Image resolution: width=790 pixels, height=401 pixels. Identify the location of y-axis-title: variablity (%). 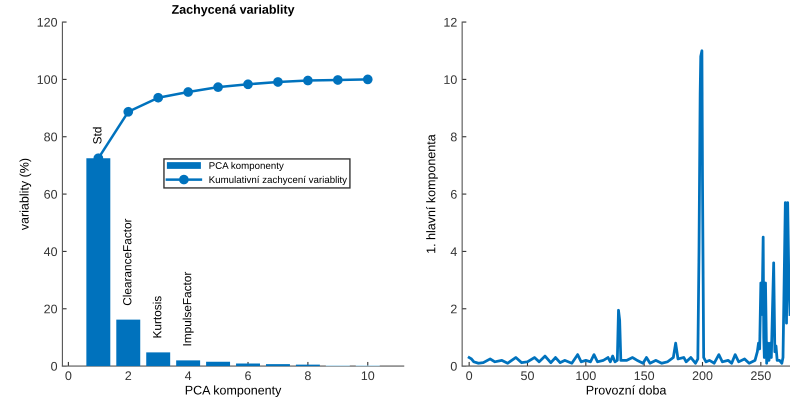
(25, 194).